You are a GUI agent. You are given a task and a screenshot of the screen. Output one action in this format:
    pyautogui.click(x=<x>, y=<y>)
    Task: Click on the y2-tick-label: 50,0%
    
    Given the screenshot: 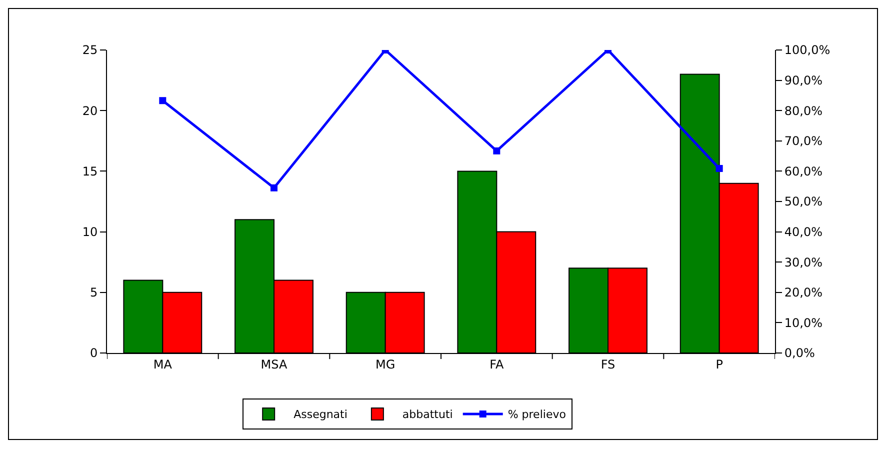 What is the action you would take?
    pyautogui.click(x=803, y=201)
    